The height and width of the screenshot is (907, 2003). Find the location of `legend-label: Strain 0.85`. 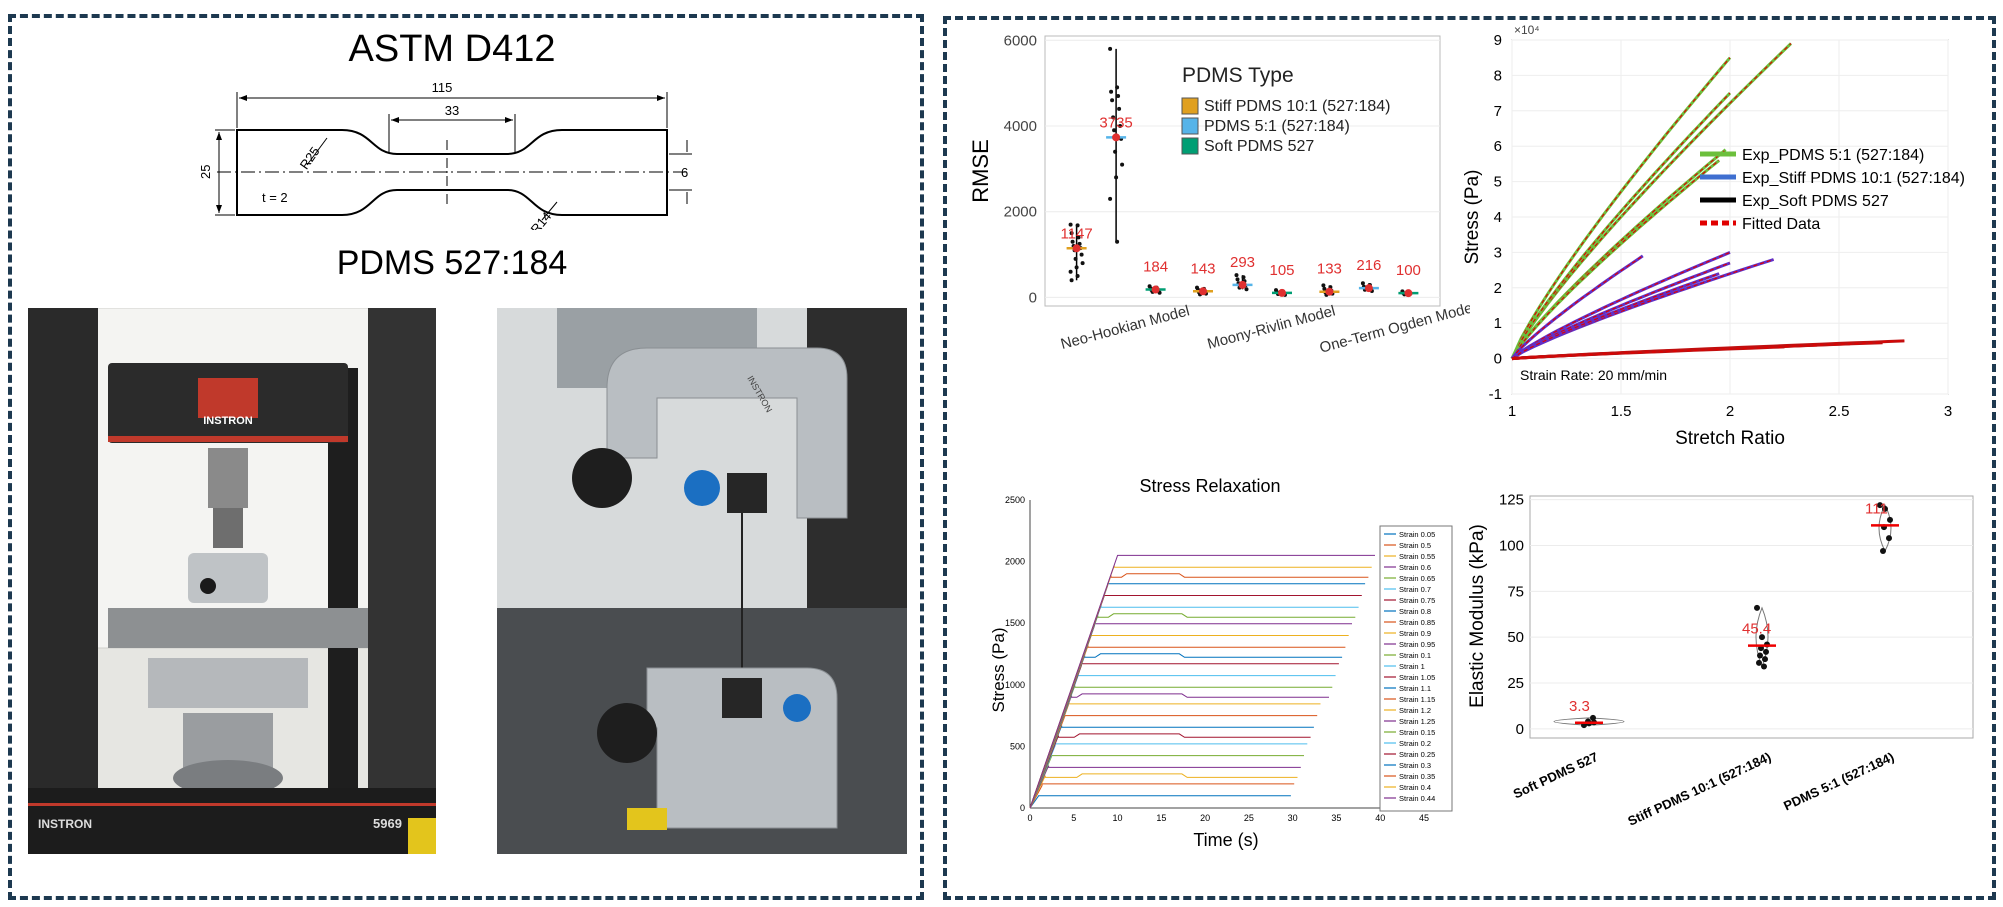

legend-label: Strain 0.85 is located at coordinates (1417, 622).